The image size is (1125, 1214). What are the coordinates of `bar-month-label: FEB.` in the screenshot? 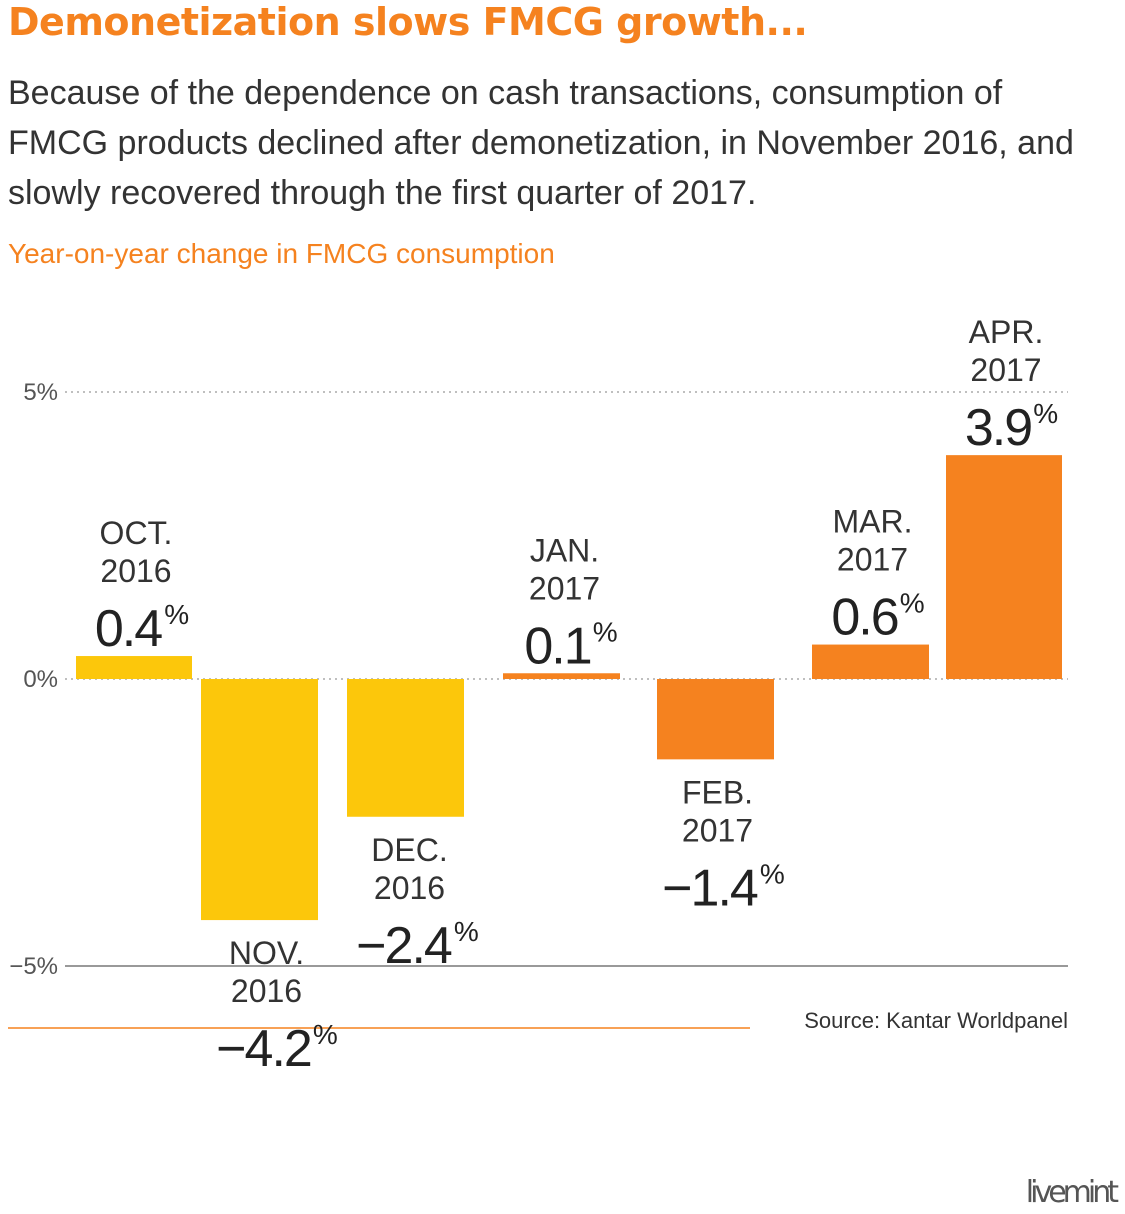 It's located at (717, 792).